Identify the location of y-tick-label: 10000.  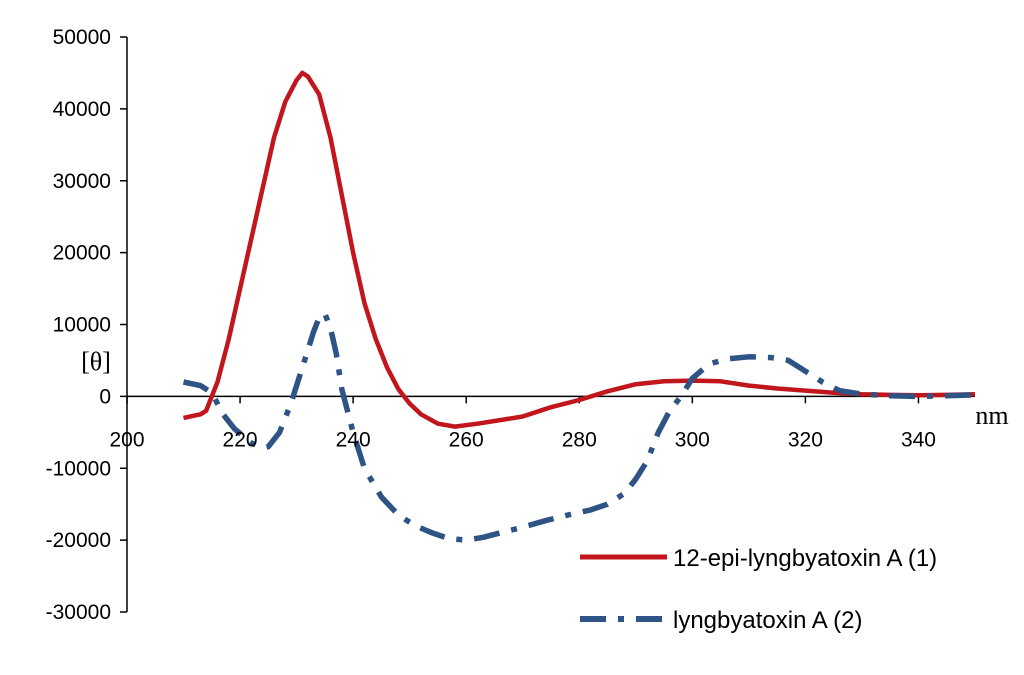
(82, 325).